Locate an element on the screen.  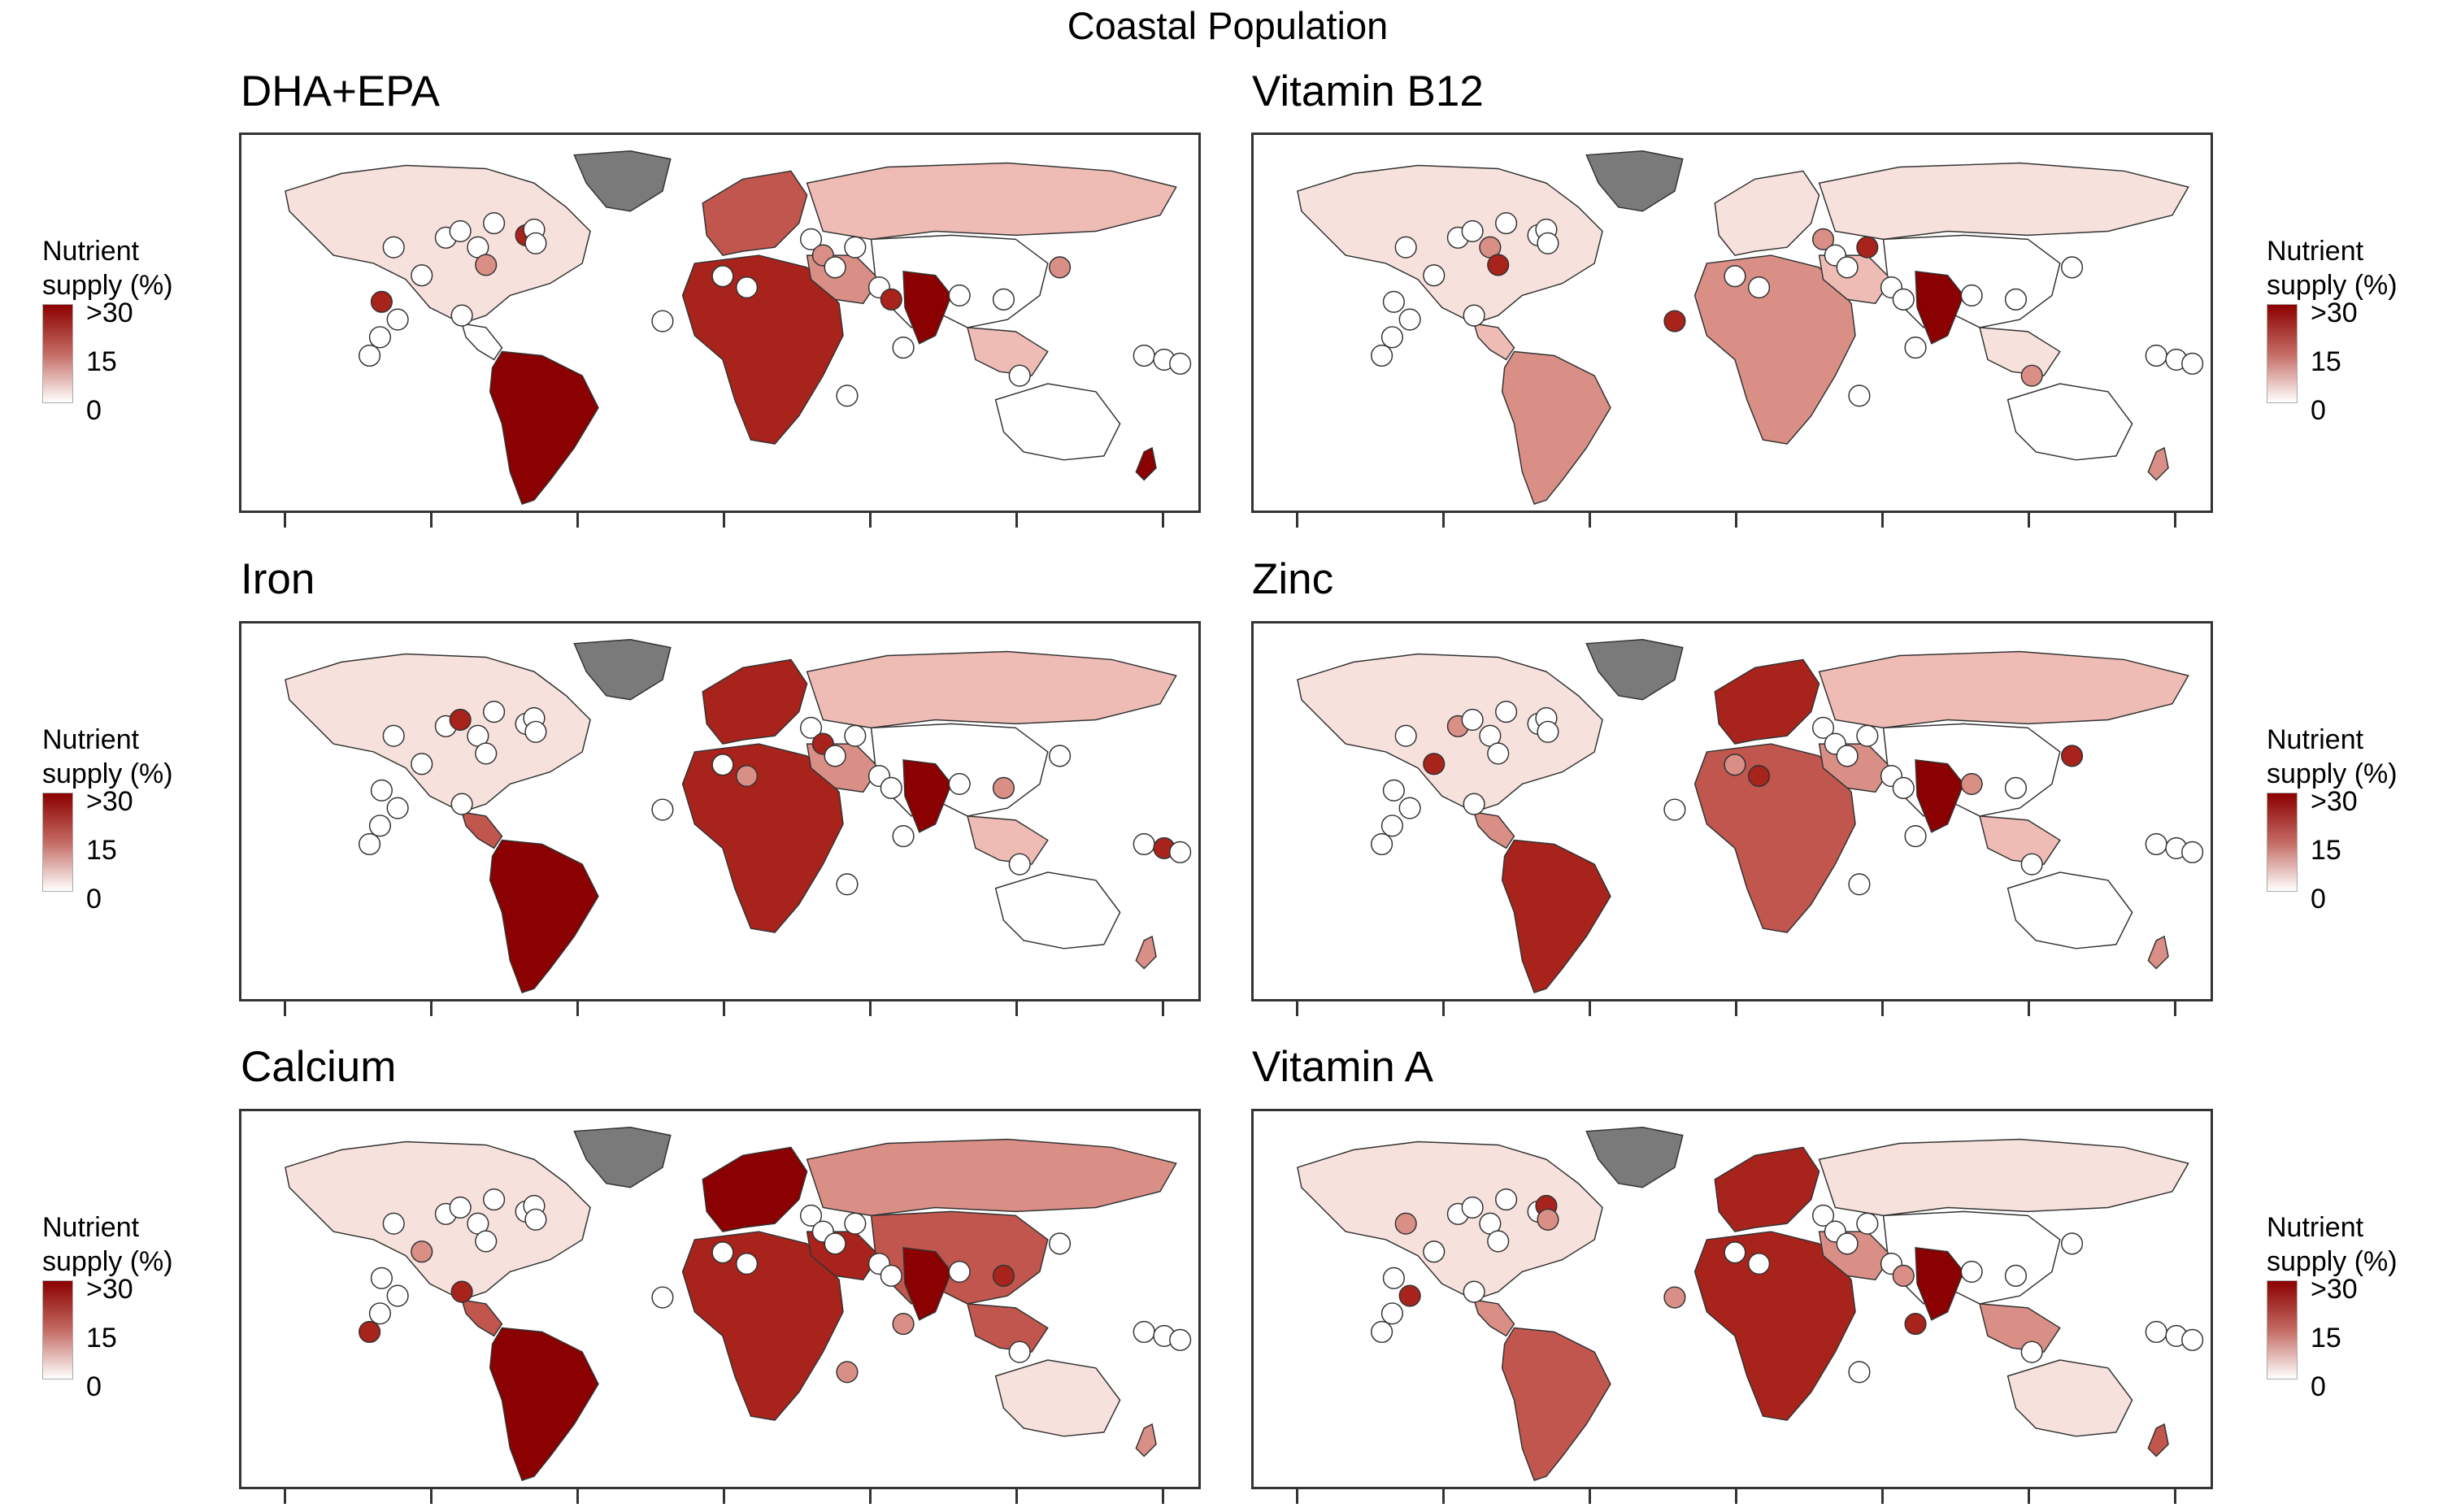
legend-tick-low: 0 is located at coordinates (2318, 899).